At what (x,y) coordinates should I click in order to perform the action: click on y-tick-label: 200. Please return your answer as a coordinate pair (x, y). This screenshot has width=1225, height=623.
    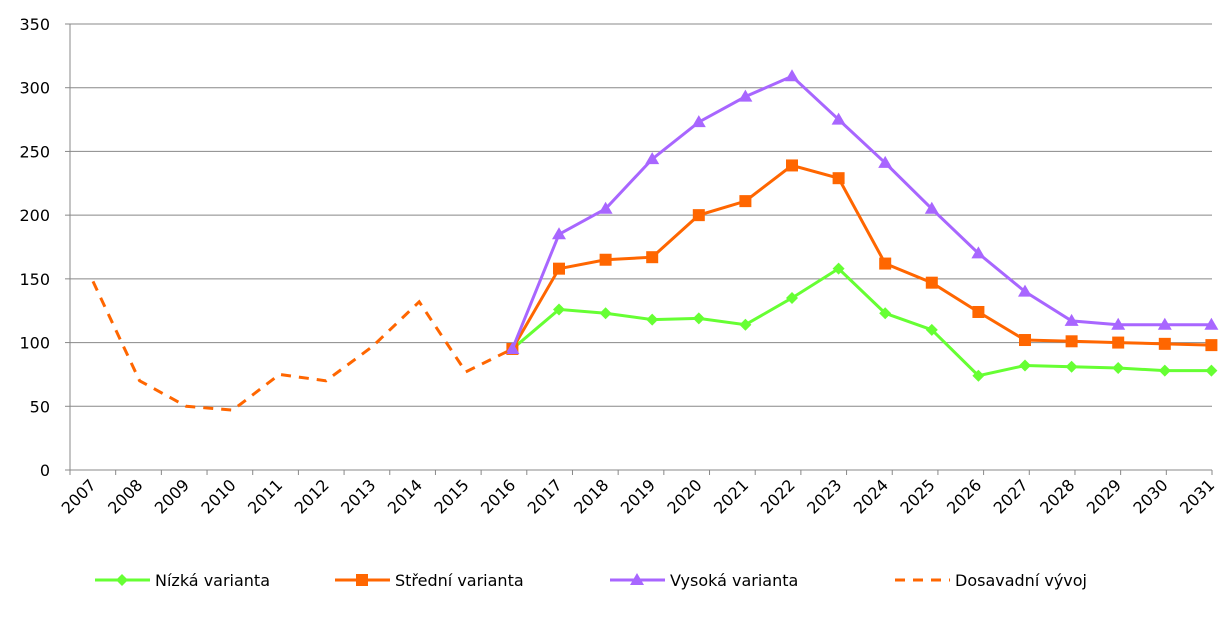
    Looking at the image, I should click on (34, 215).